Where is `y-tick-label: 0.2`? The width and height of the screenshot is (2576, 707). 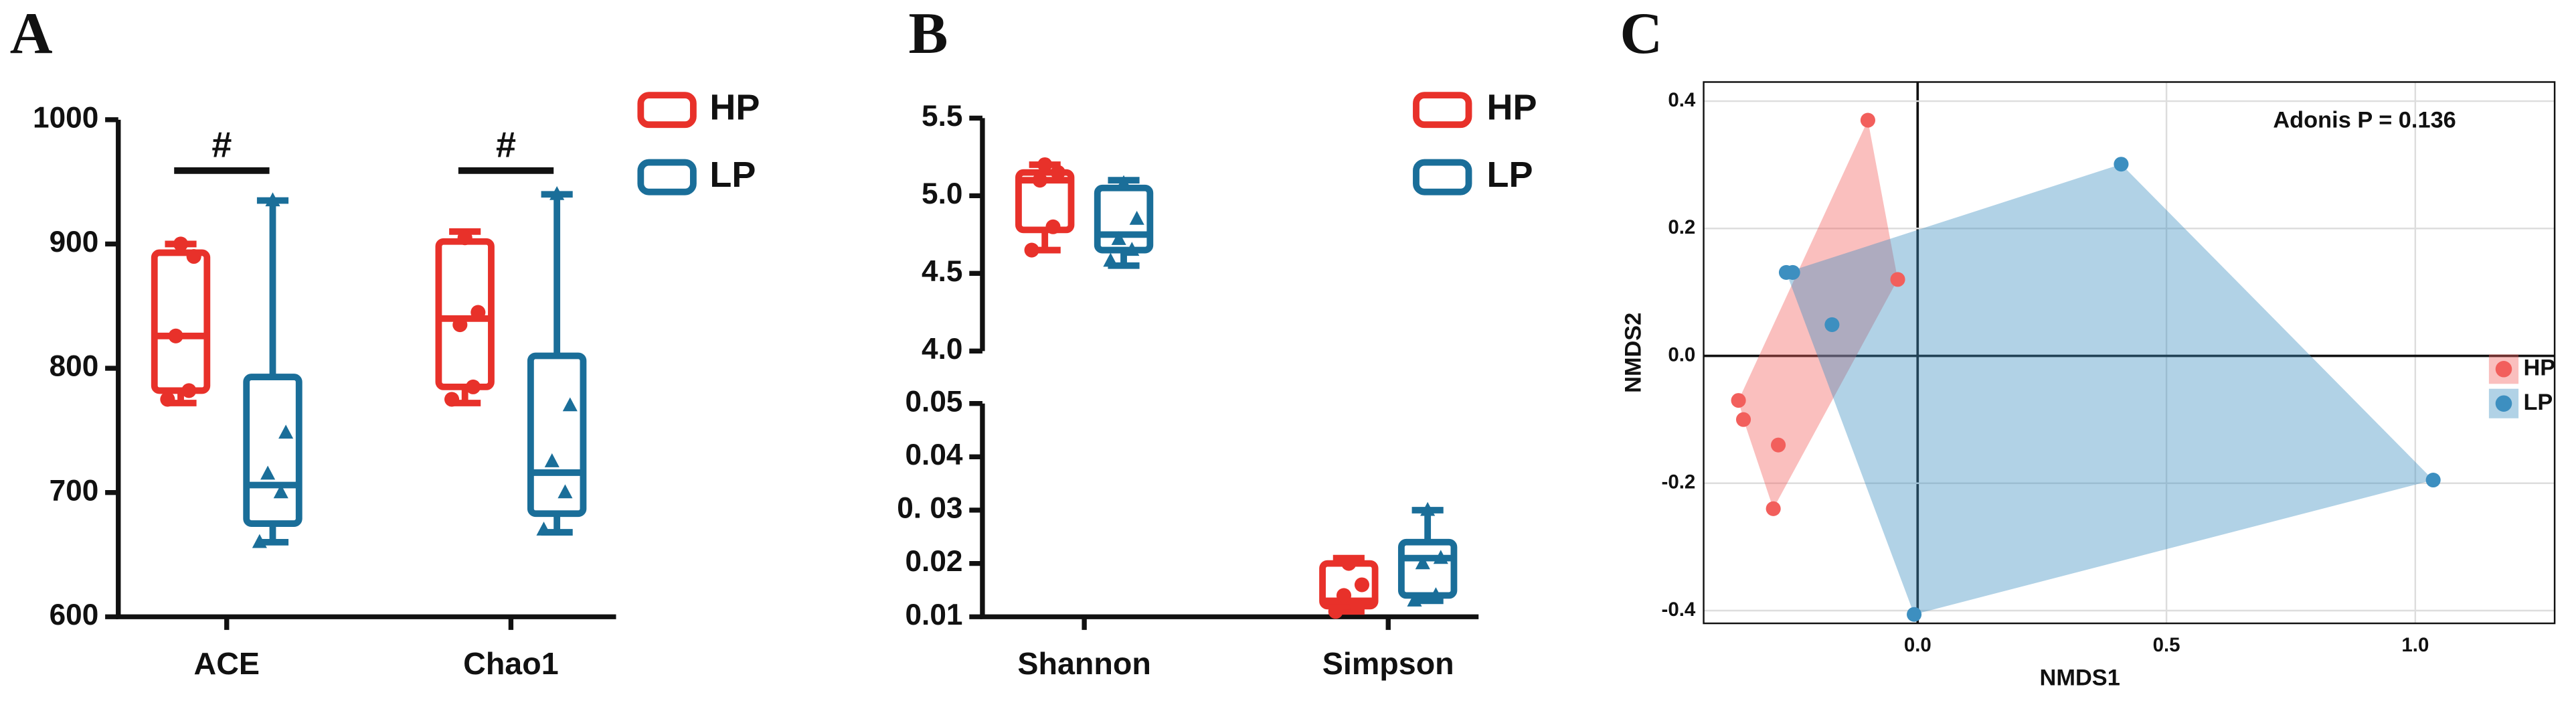
y-tick-label: 0.2 is located at coordinates (1681, 227).